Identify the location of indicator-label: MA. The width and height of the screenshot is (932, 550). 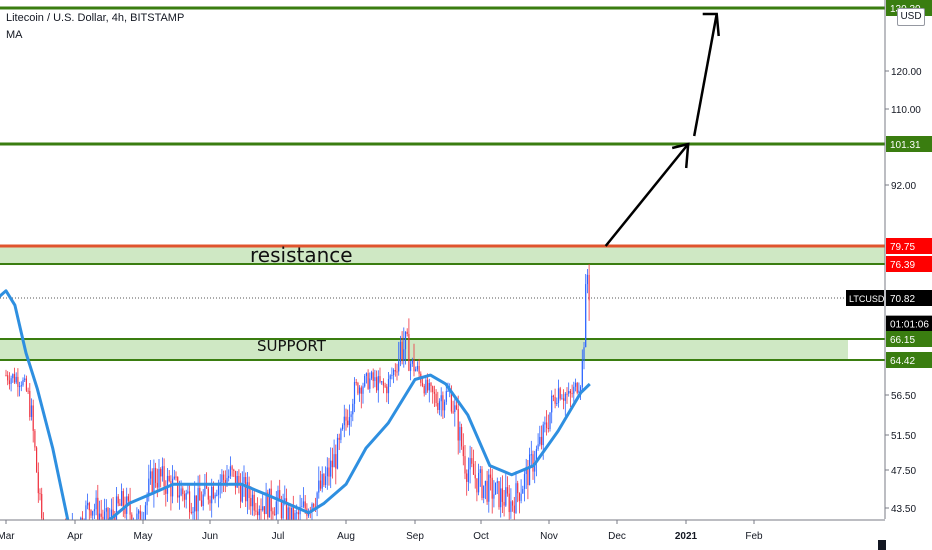
(14, 35).